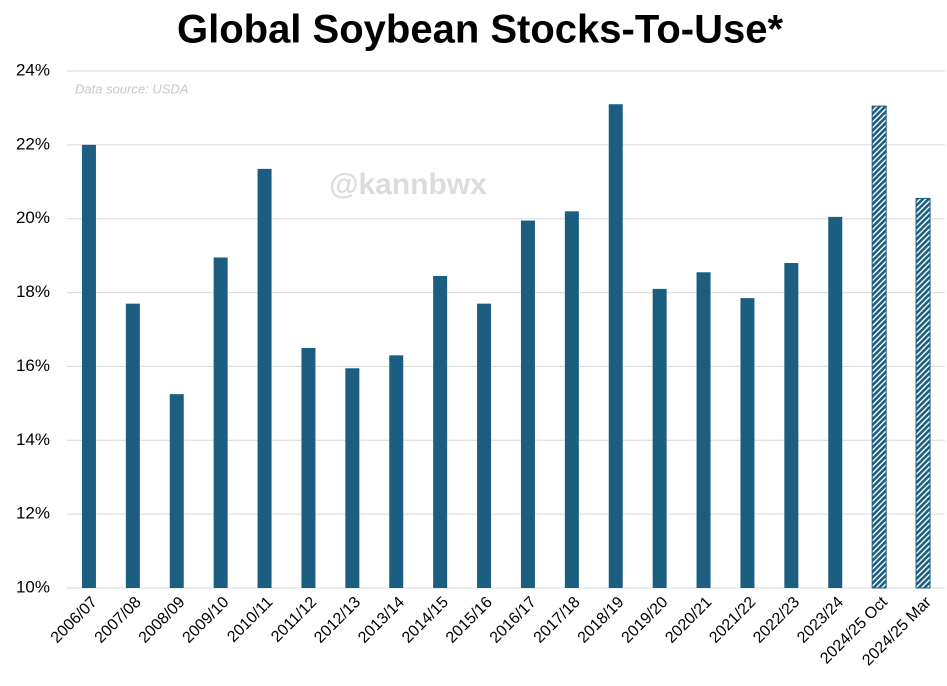 The width and height of the screenshot is (947, 686). Describe the element at coordinates (33, 69) in the screenshot. I see `y-tick-label: 24%` at that location.